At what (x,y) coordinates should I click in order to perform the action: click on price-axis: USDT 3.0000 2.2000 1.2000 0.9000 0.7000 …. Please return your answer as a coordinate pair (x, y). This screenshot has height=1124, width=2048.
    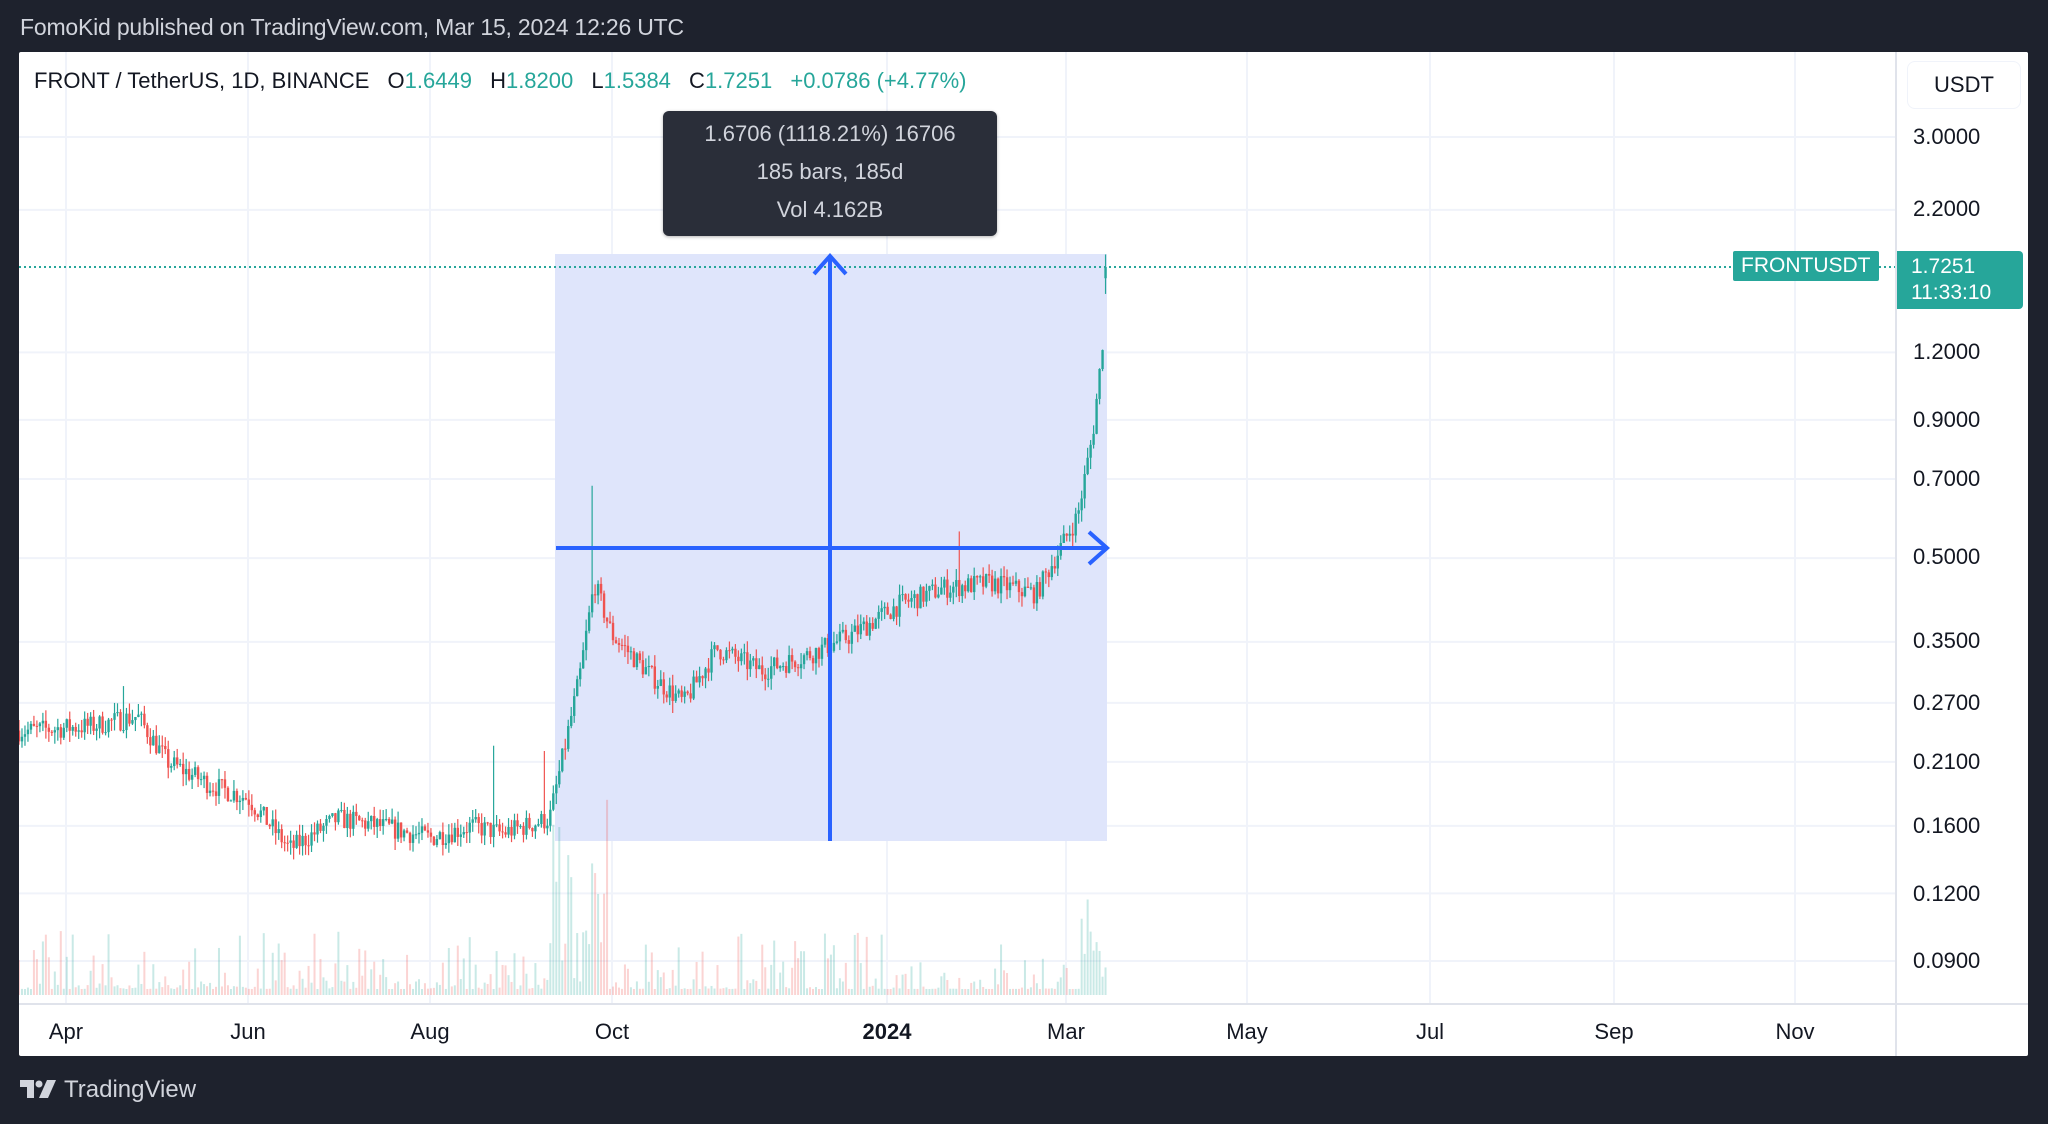
    Looking at the image, I should click on (1961, 527).